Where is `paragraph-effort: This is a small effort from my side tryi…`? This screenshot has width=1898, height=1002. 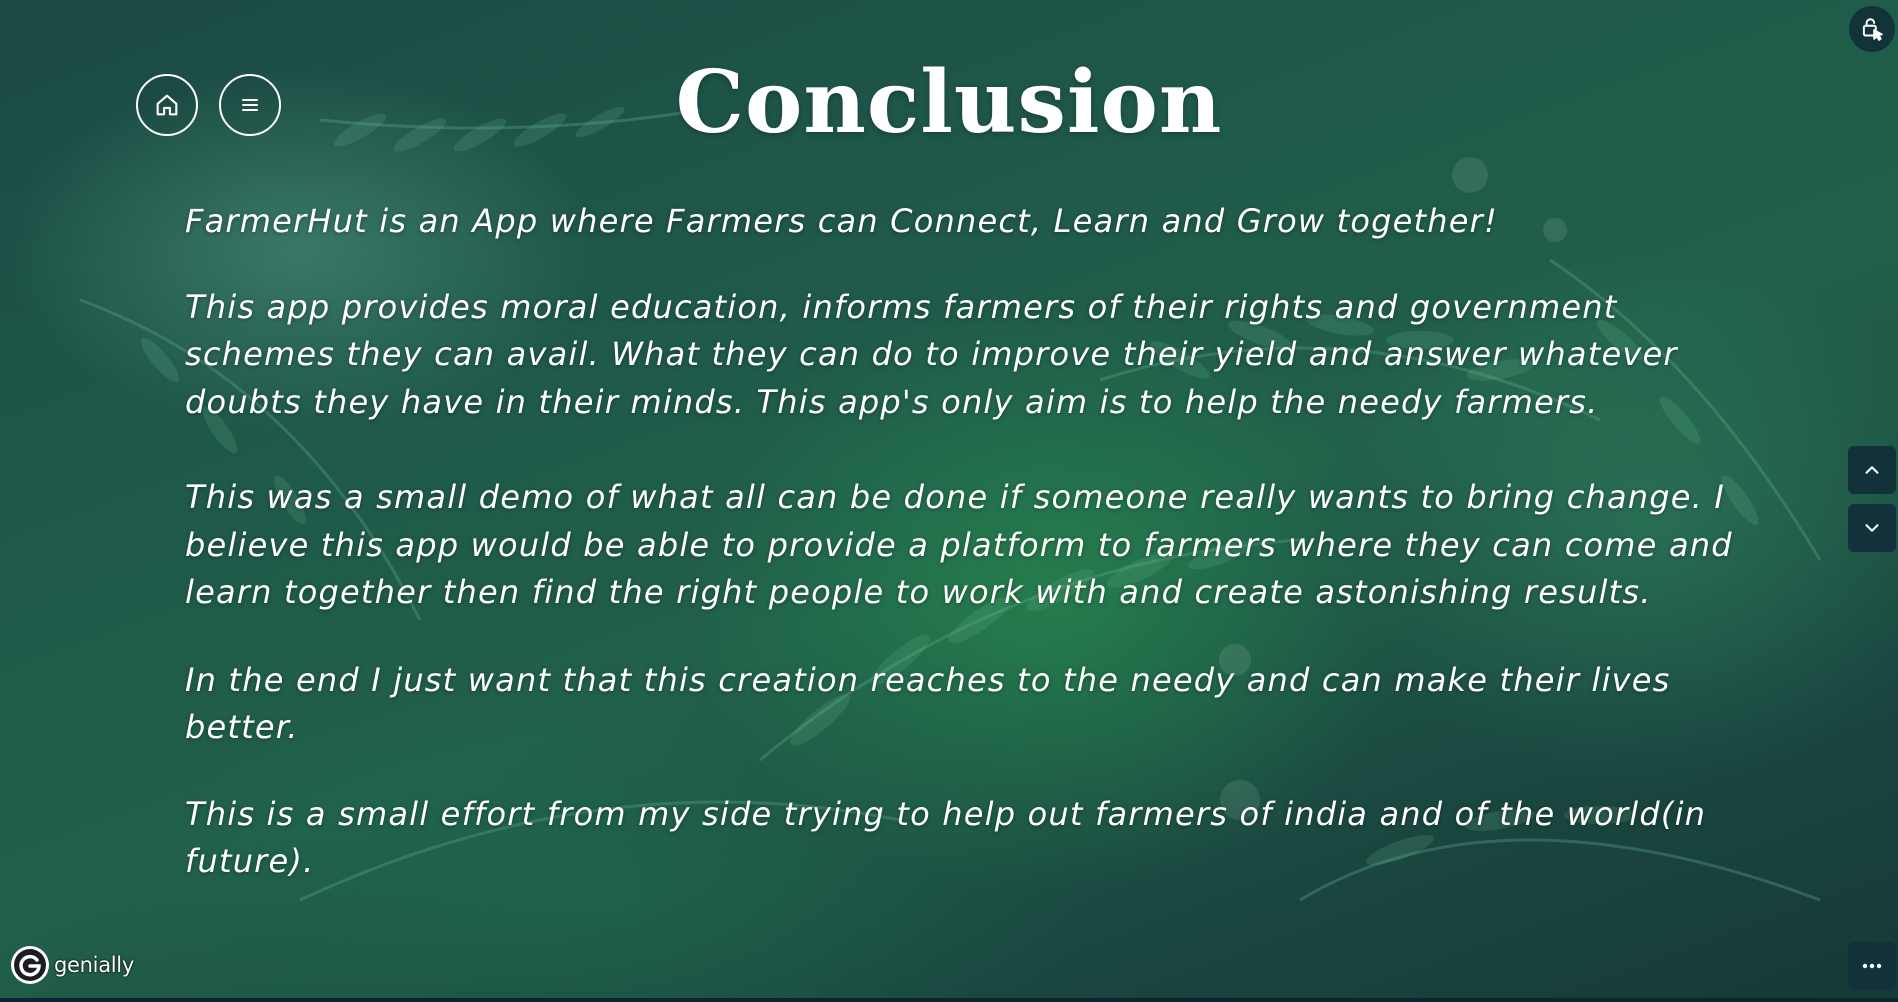 paragraph-effort: This is a small effort from my side tryi… is located at coordinates (946, 837).